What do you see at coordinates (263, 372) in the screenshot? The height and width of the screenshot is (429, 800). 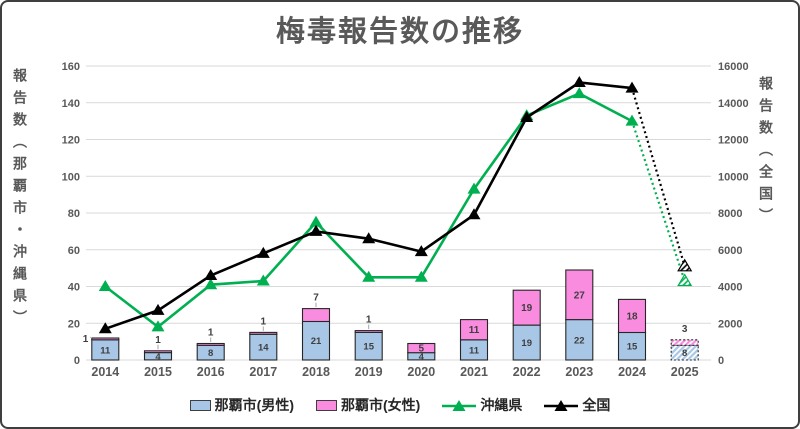 I see `year-label: 2017` at bounding box center [263, 372].